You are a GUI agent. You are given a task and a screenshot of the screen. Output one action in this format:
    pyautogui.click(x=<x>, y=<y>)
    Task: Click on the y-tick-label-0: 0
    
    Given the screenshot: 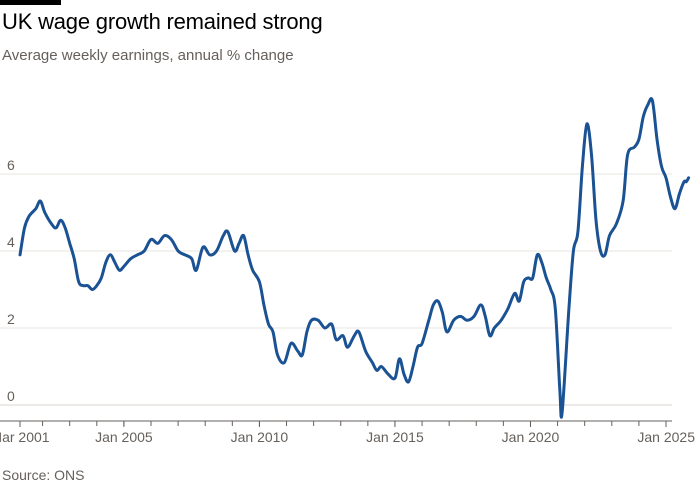 What is the action you would take?
    pyautogui.click(x=11, y=396)
    